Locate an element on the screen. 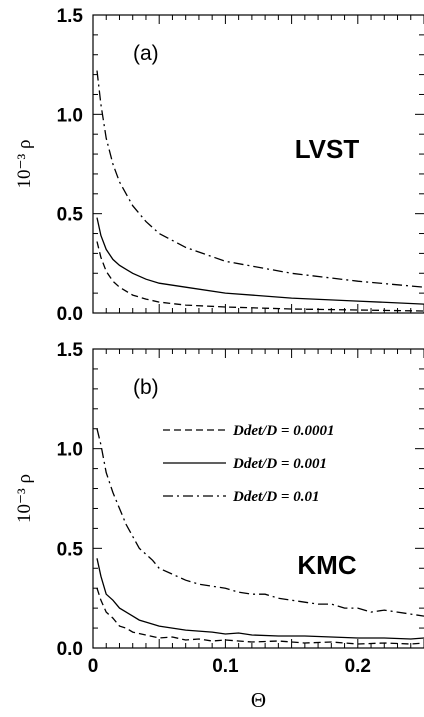 This screenshot has width=424, height=717. method-label-kmc: KMC is located at coordinates (326, 565).